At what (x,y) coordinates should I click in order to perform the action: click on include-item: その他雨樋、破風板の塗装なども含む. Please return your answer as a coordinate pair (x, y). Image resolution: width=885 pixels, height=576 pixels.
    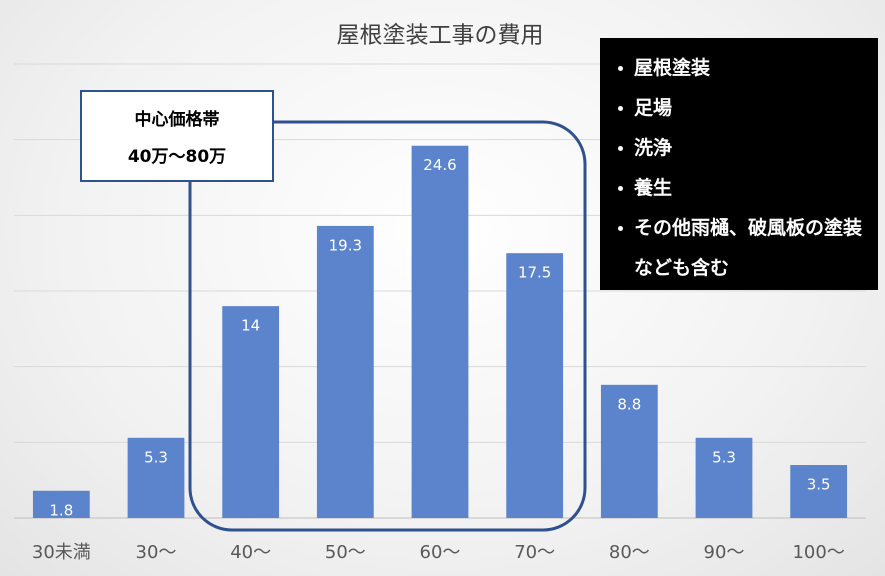
    Looking at the image, I should click on (740, 248).